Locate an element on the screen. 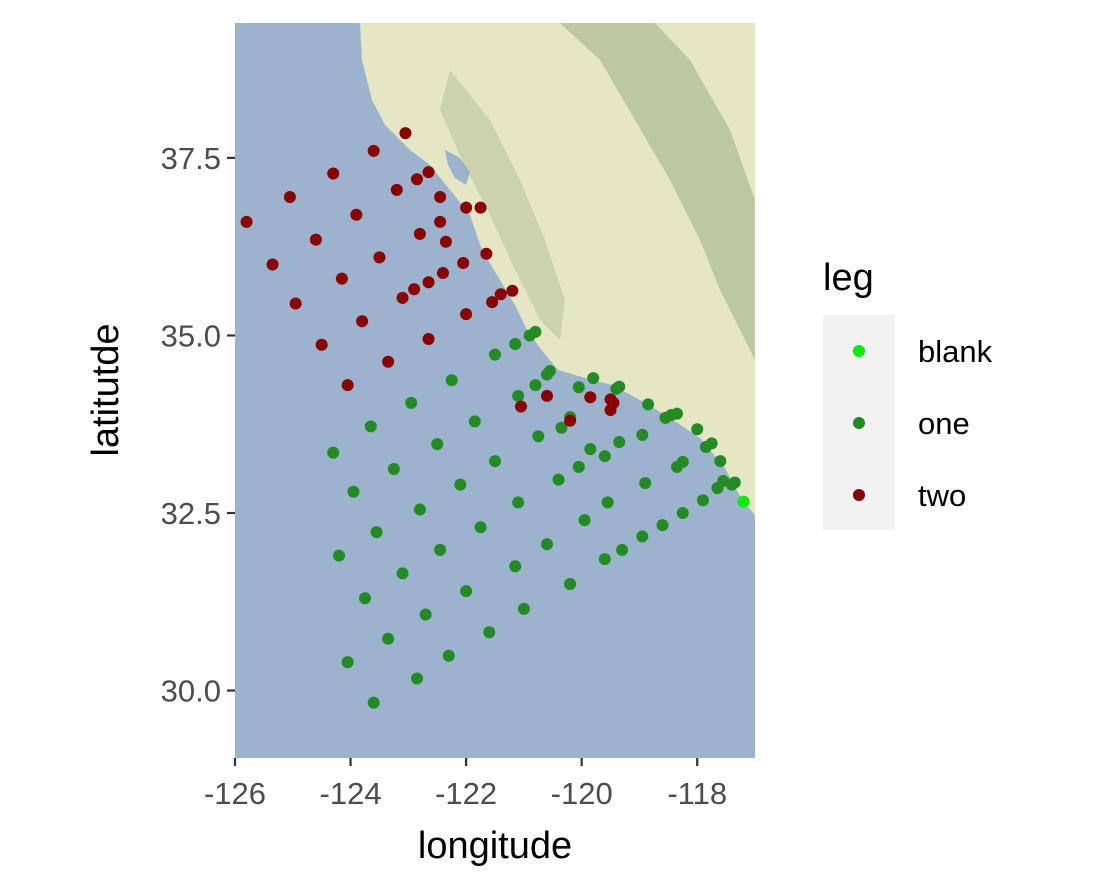 This screenshot has height=891, width=1116. x-tick-label: -122 is located at coordinates (466, 793).